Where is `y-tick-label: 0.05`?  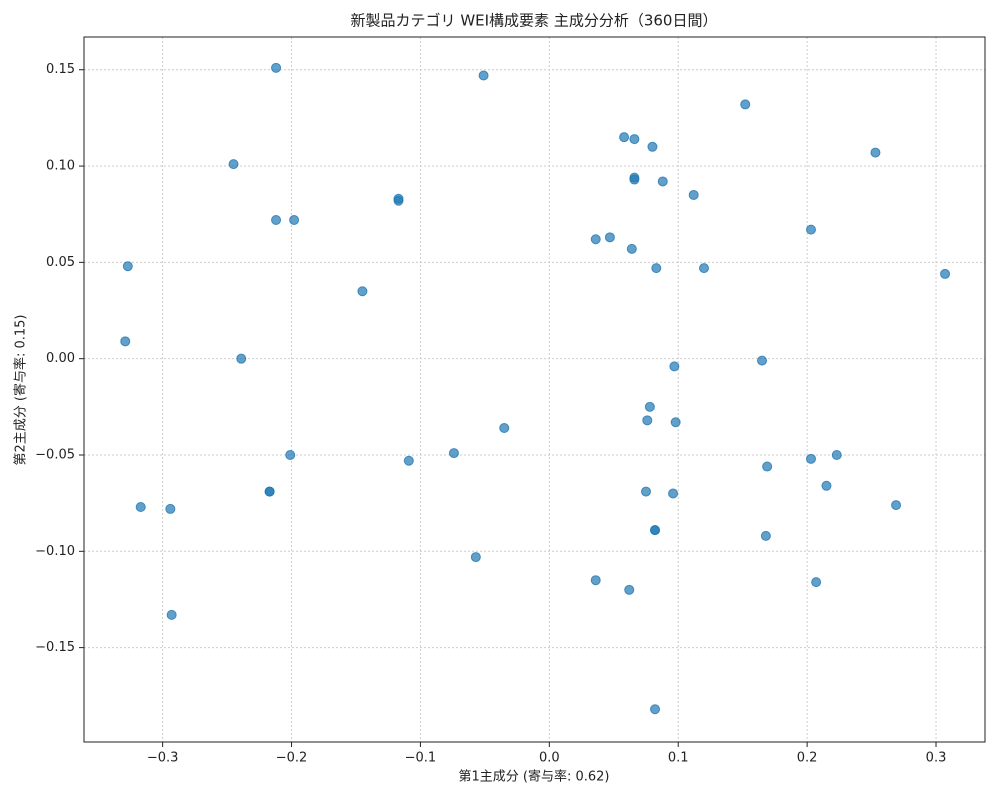
y-tick-label: 0.05 is located at coordinates (60, 262).